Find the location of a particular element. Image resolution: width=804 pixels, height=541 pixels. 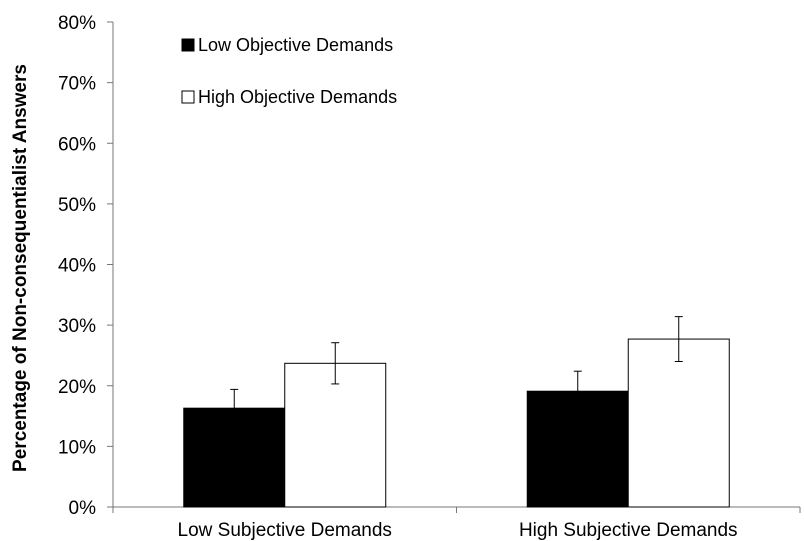

legend-label: Low Objective Demands is located at coordinates (295, 45).